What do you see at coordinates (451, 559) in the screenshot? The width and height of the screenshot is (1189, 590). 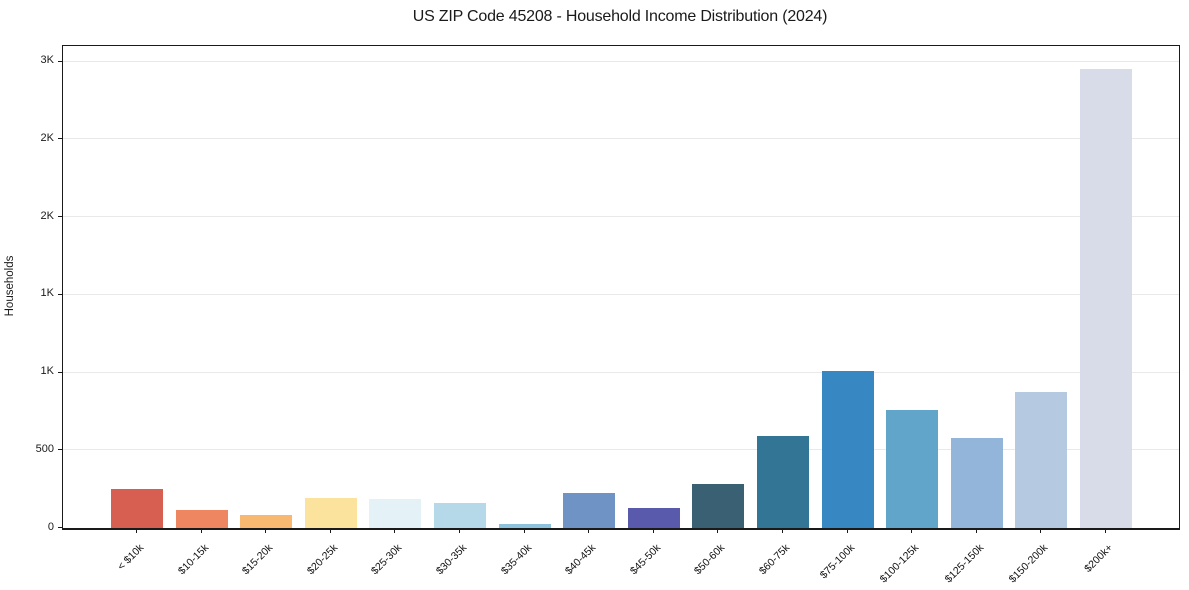 I see `x-tick-label-$30-35k: $30-35k` at bounding box center [451, 559].